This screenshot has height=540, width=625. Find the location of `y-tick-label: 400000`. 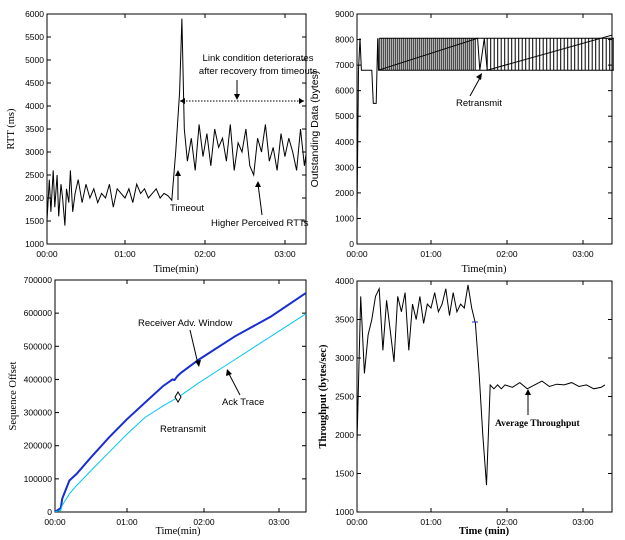

y-tick-label: 400000 is located at coordinates (38, 379).